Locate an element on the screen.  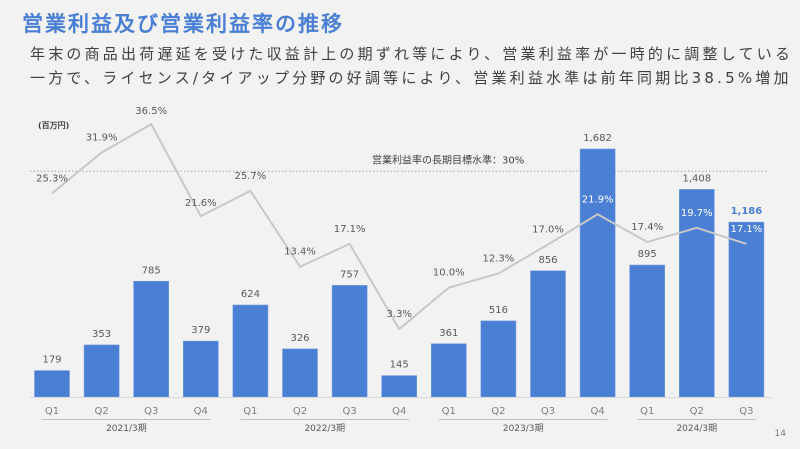
bar-value-label: 757 is located at coordinates (349, 274).